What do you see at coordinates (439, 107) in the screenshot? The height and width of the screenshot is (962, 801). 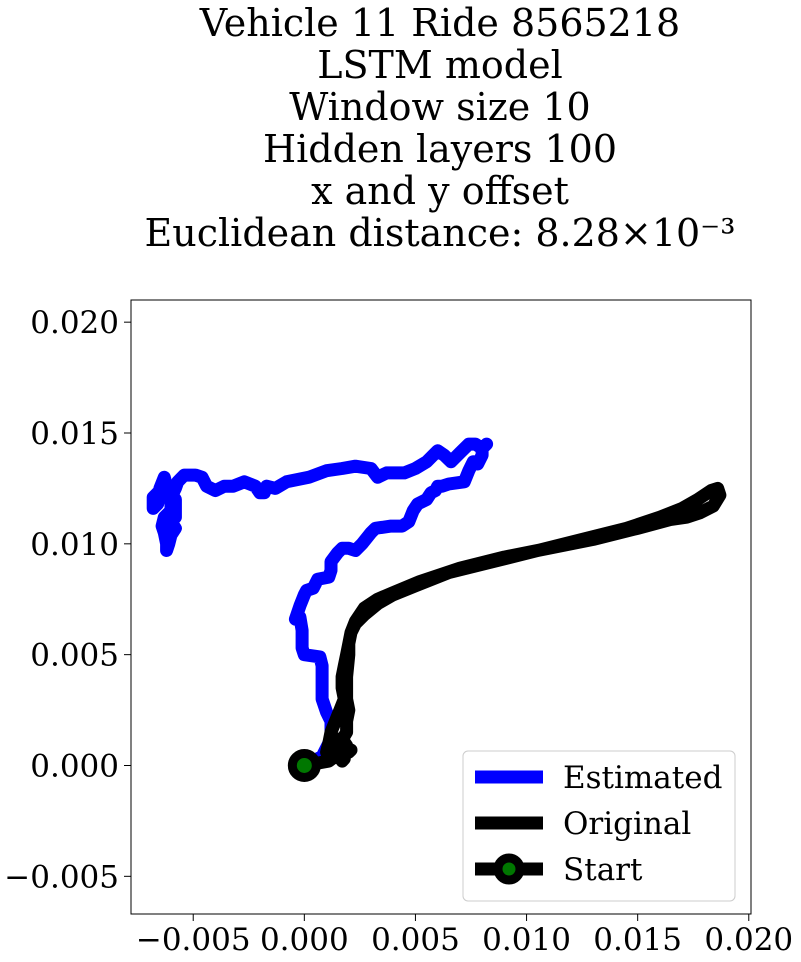 I see `title-line-3: Window size 10` at bounding box center [439, 107].